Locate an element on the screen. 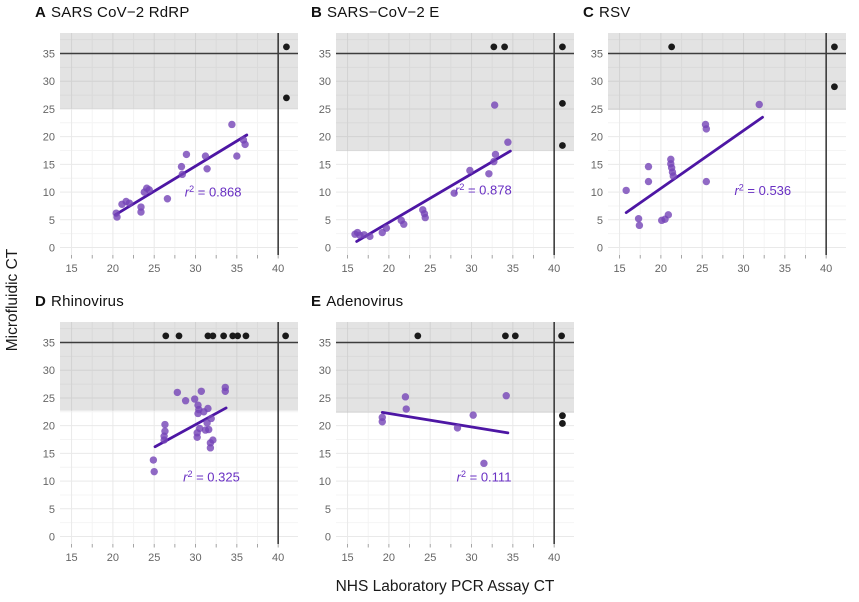 Image resolution: width=859 pixels, height=602 pixels. r-squared-label: r2 = 0.325 is located at coordinates (211, 477).